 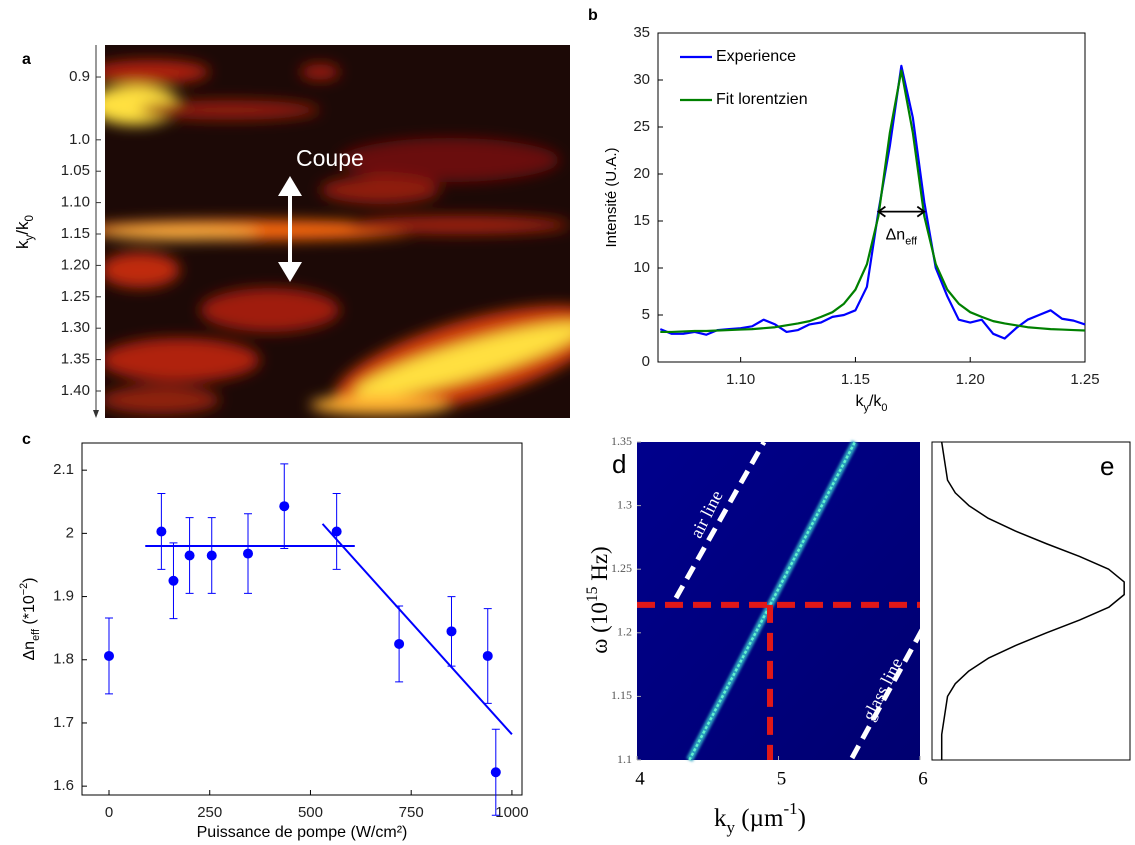 What do you see at coordinates (310, 812) in the screenshot?
I see `x-tick-label: 500` at bounding box center [310, 812].